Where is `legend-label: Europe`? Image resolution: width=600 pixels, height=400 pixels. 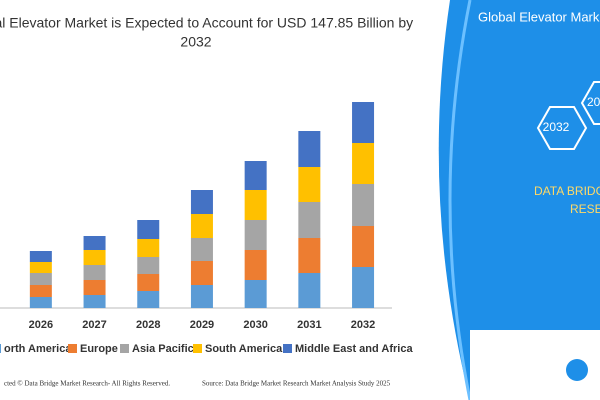 legend-label: Europe is located at coordinates (99, 349).